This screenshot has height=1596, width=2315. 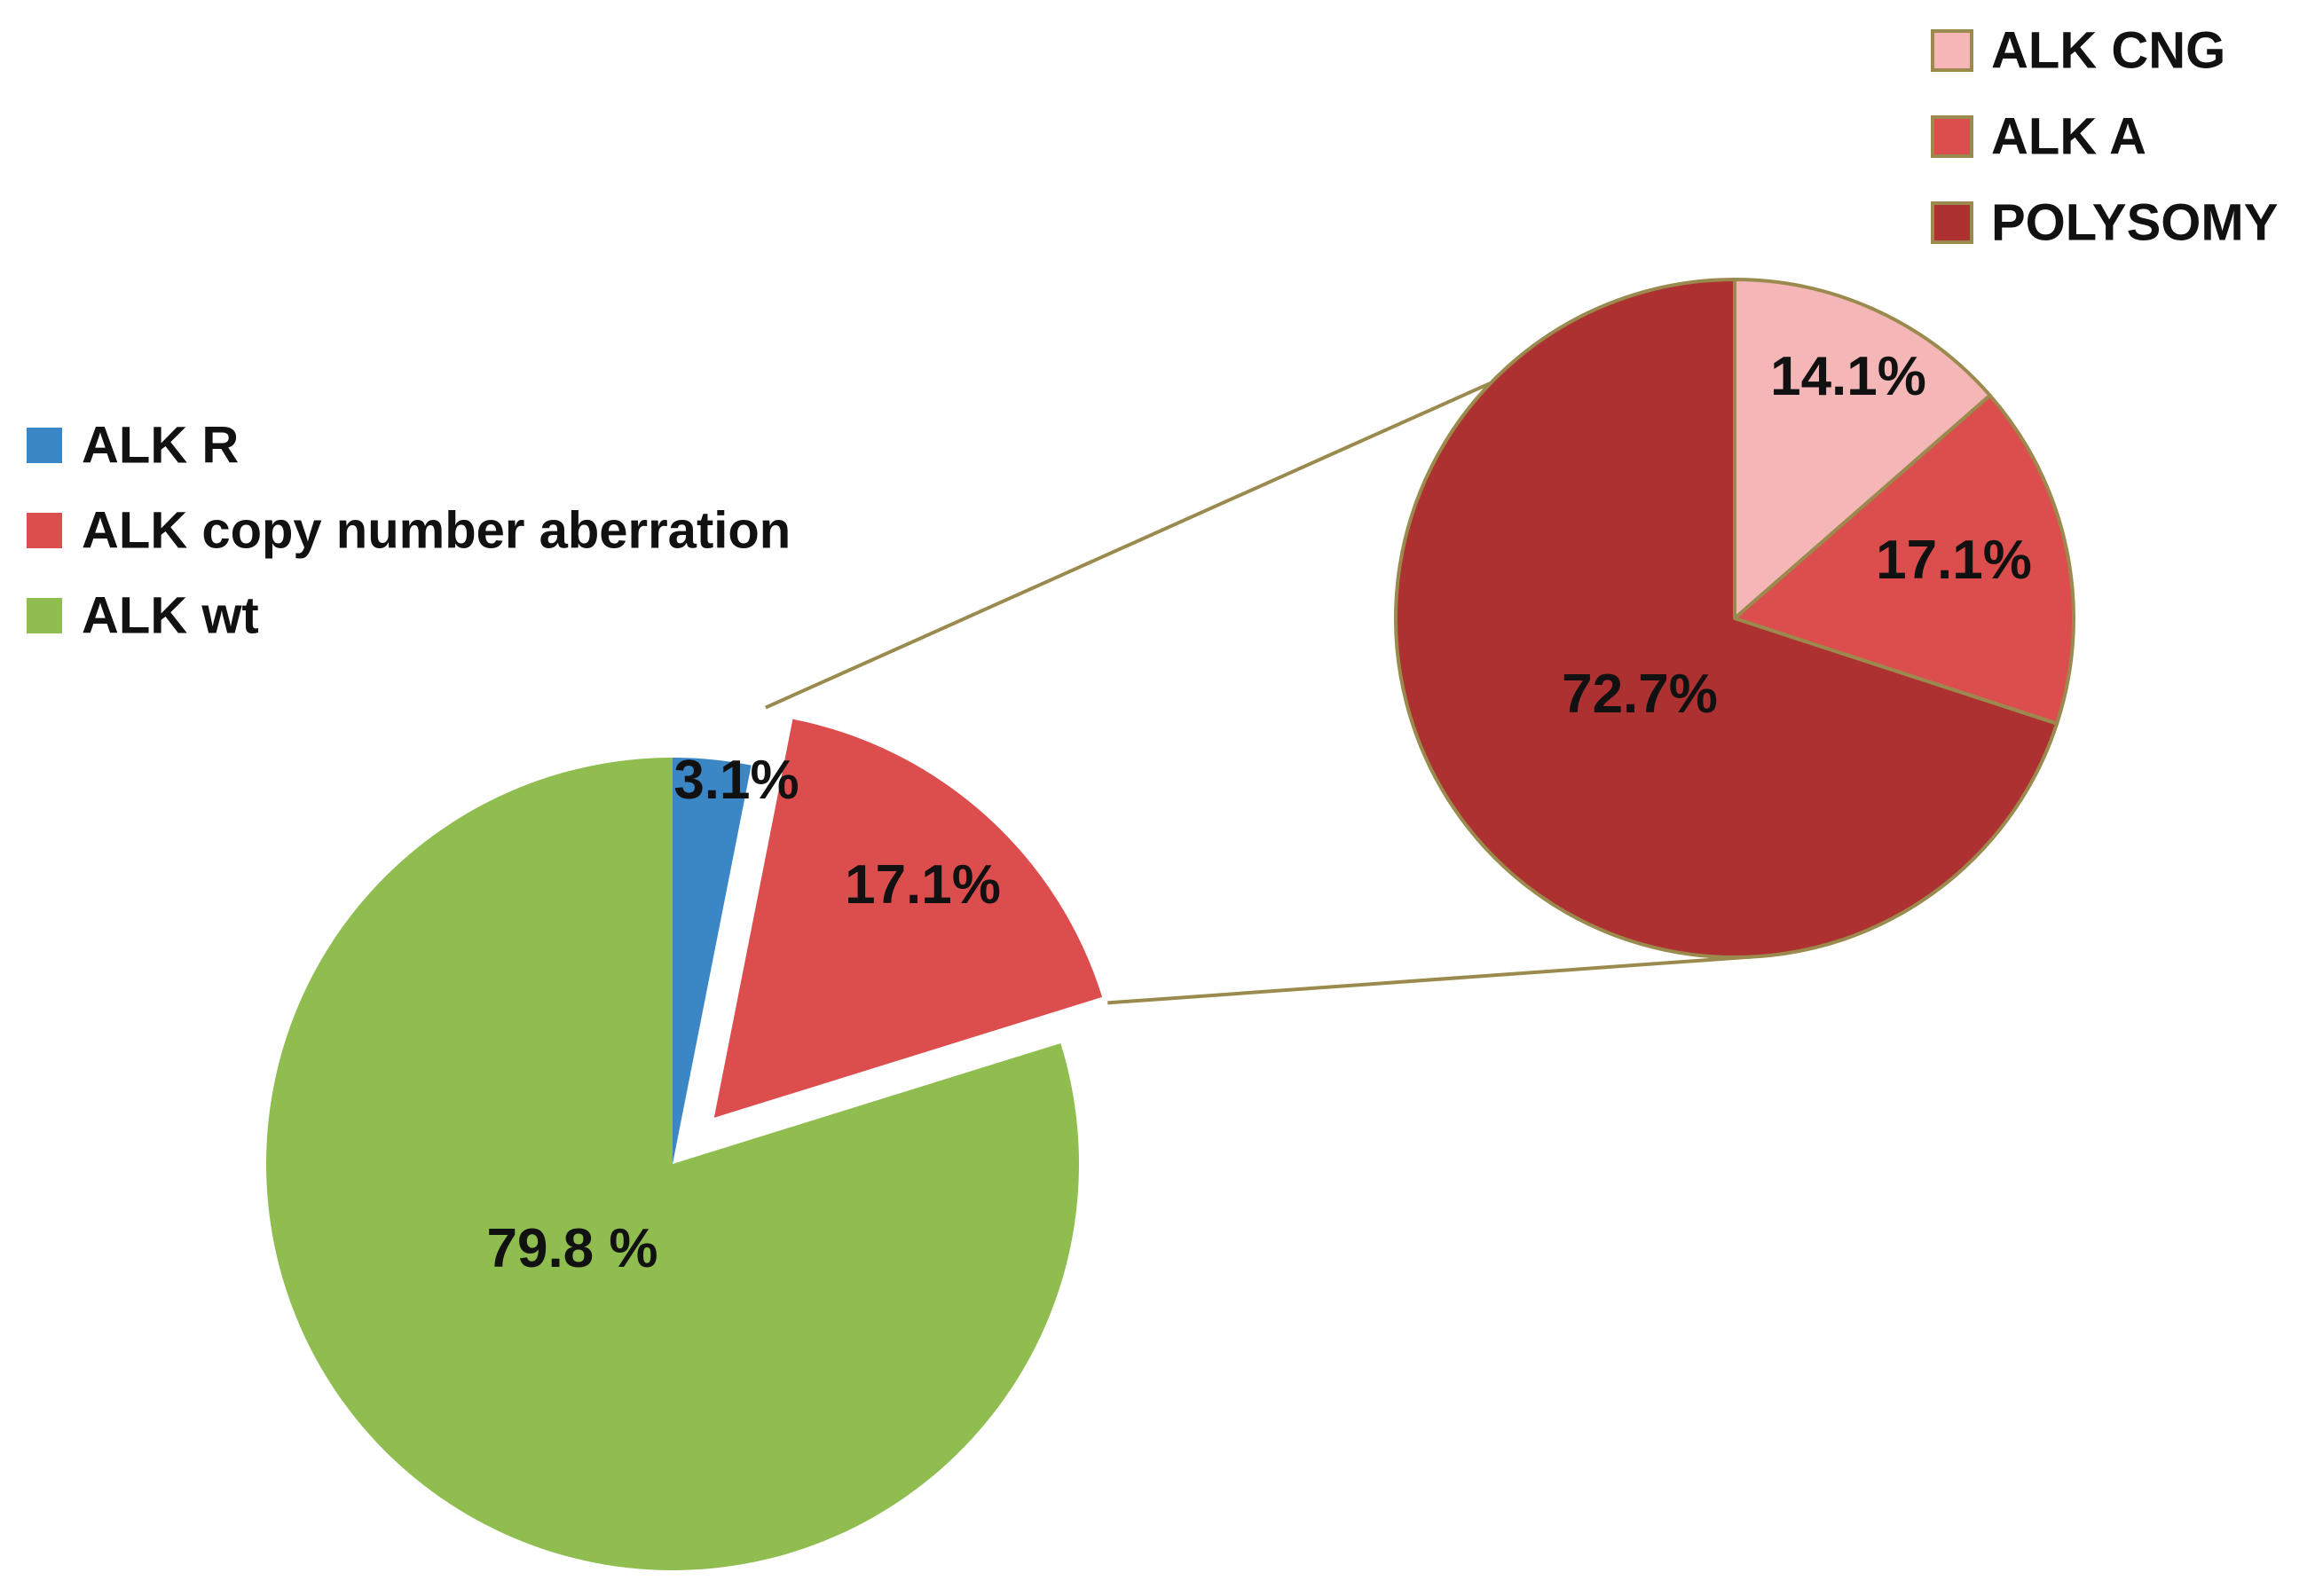 I want to click on data-label-alk-wt: 79.8 %, so click(x=571, y=1248).